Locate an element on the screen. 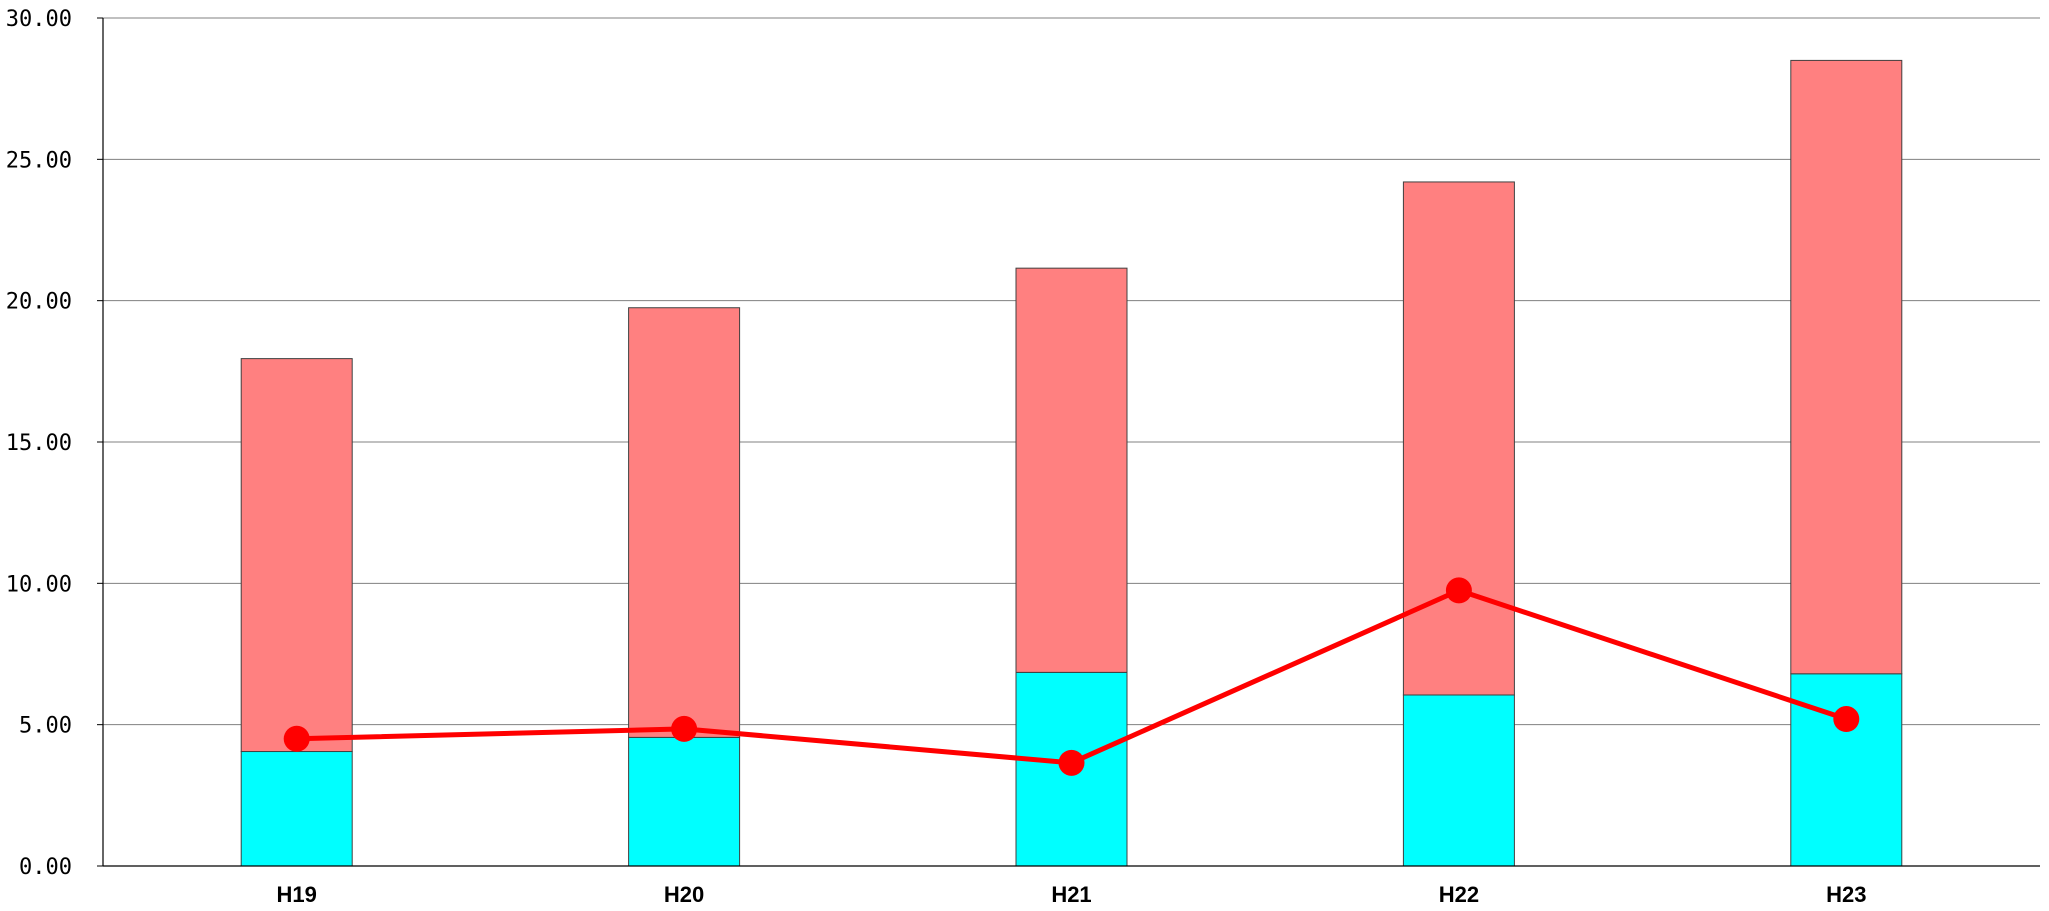 Image resolution: width=2049 pixels, height=911 pixels. y-tick-label: 5.00 is located at coordinates (45, 726).